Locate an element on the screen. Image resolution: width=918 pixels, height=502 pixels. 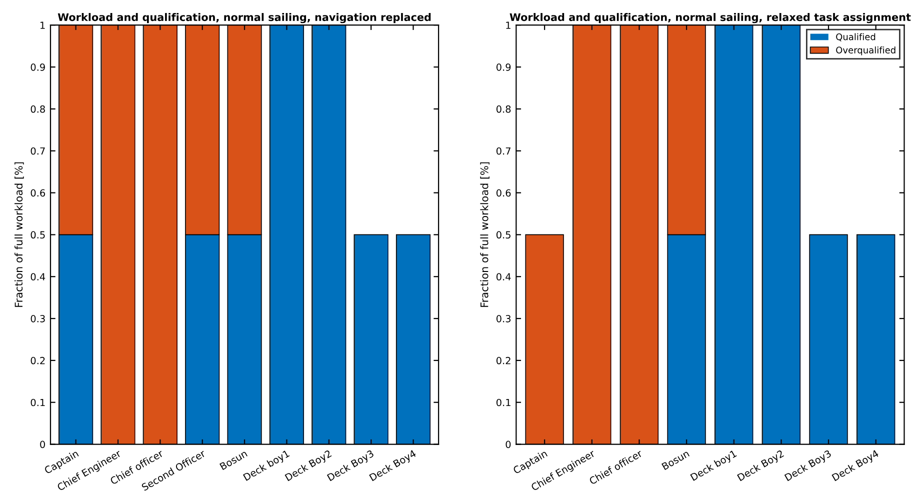
legend-label: Overqualified is located at coordinates (866, 51).